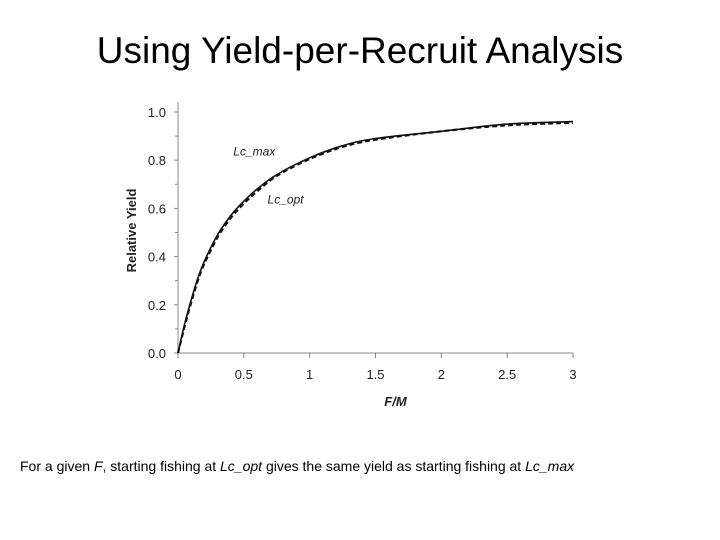  I want to click on x-tick-label: 1.5, so click(375, 374).